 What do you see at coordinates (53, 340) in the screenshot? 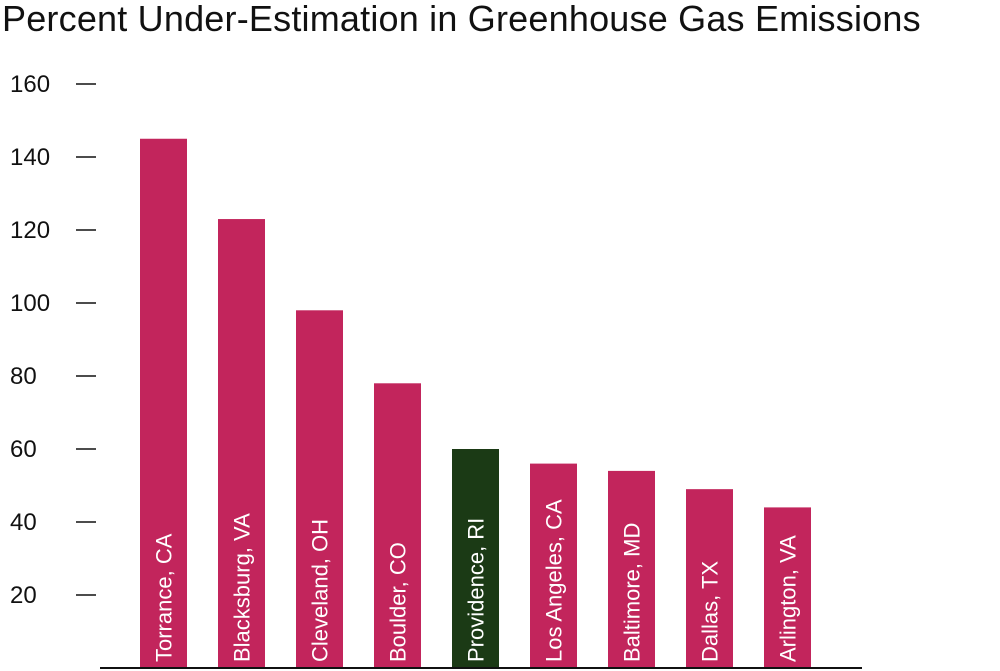
I see `y-axis: 20 40 60 80 100 120 140 160` at bounding box center [53, 340].